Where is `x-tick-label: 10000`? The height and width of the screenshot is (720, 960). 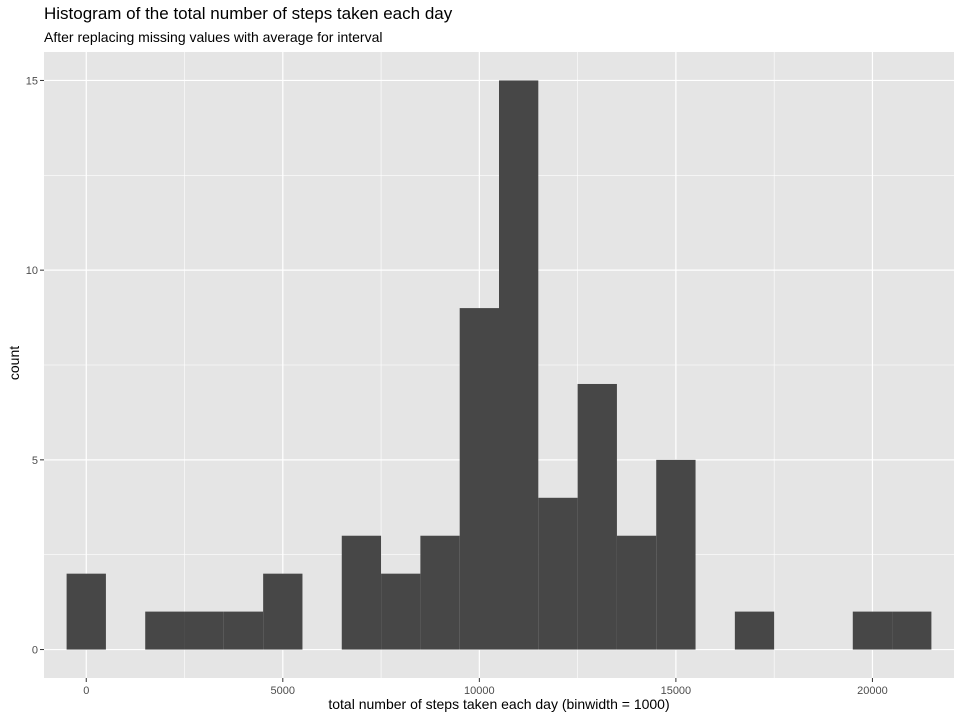
x-tick-label: 10000 is located at coordinates (479, 691).